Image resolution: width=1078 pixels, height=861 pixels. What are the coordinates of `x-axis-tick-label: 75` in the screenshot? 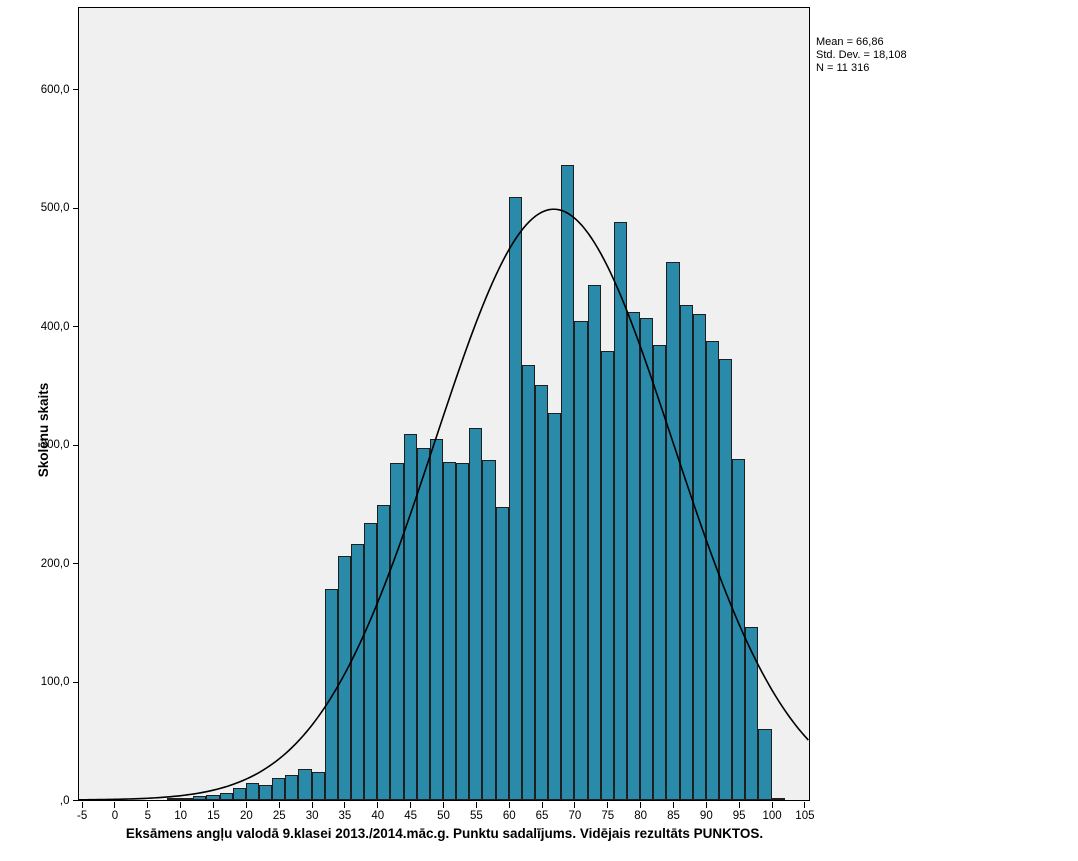 It's located at (608, 815).